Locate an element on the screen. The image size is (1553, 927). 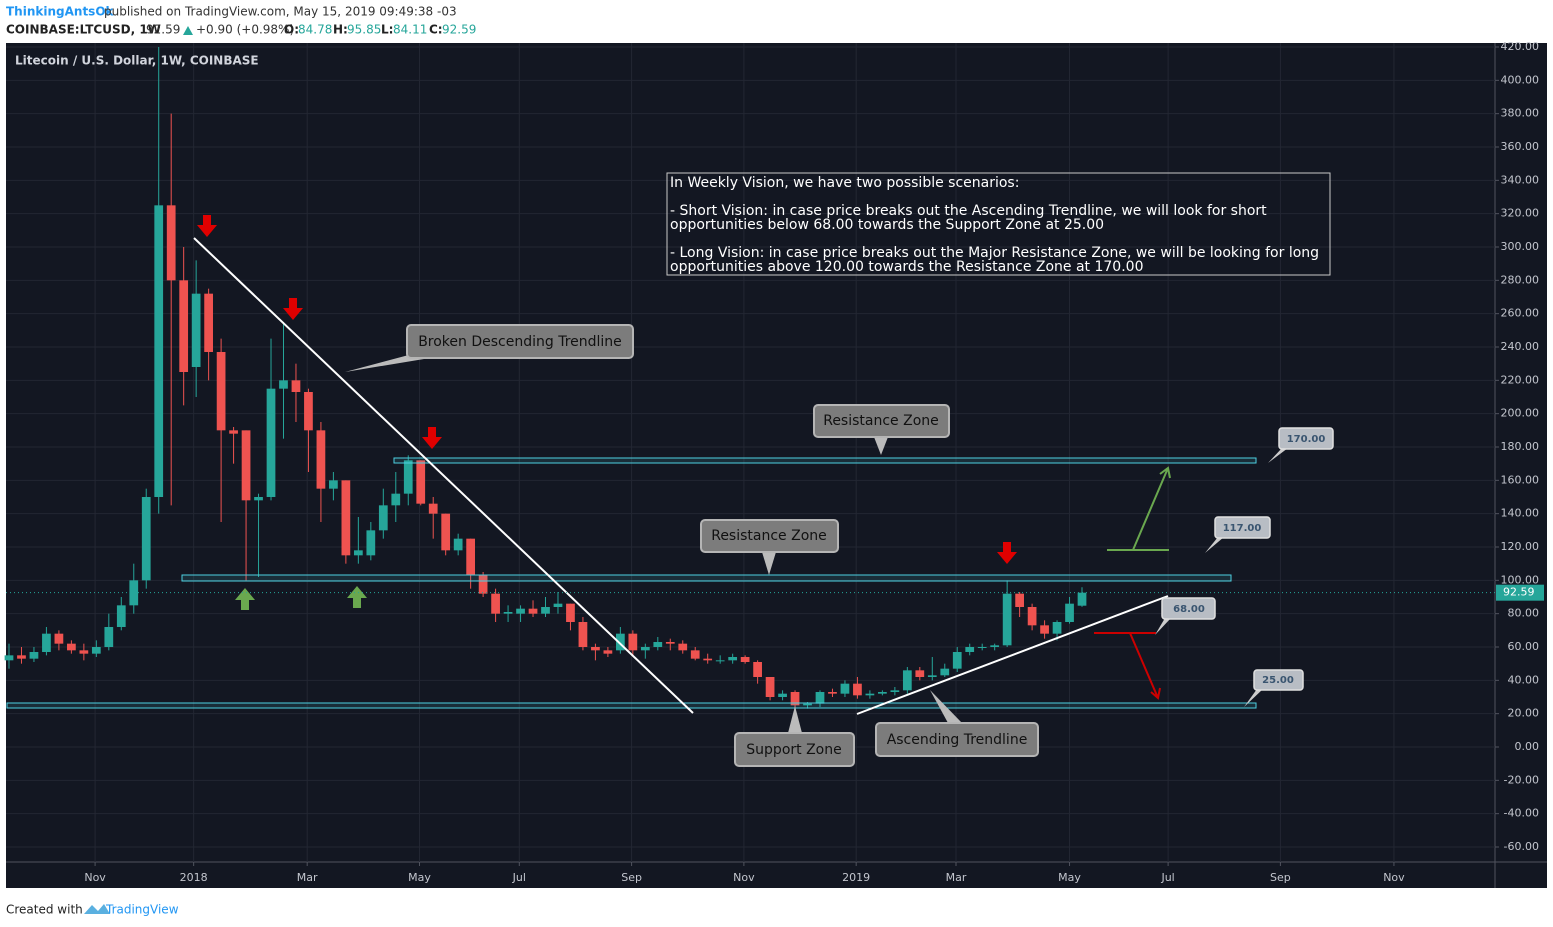
price-tag-text: 25.00 is located at coordinates (1278, 680).